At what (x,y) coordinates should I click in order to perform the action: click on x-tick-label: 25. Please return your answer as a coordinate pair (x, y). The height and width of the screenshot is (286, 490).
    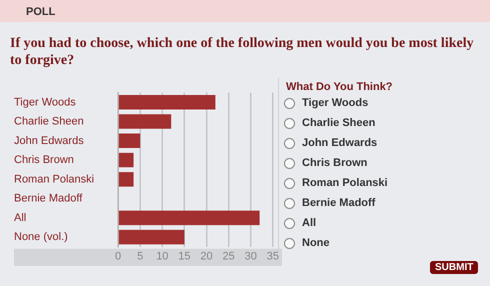
    Looking at the image, I should click on (228, 256).